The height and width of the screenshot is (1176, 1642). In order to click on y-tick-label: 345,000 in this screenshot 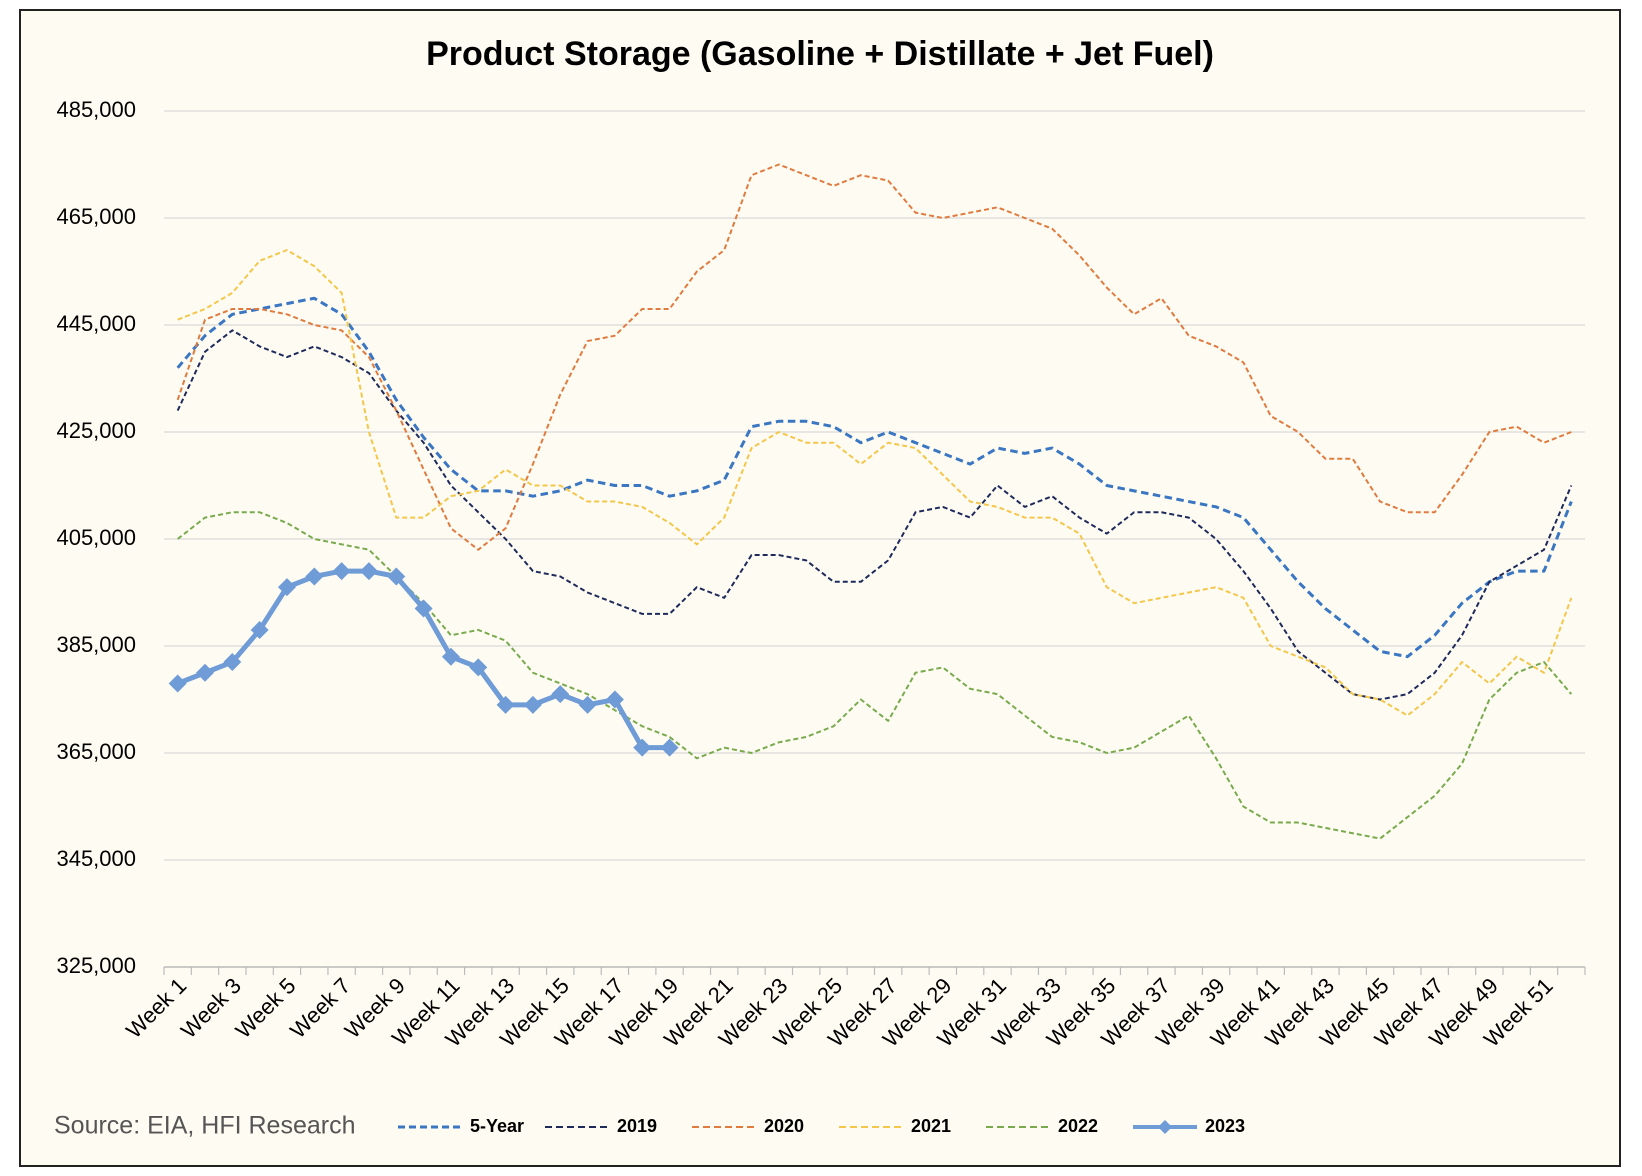, I will do `click(96, 858)`.